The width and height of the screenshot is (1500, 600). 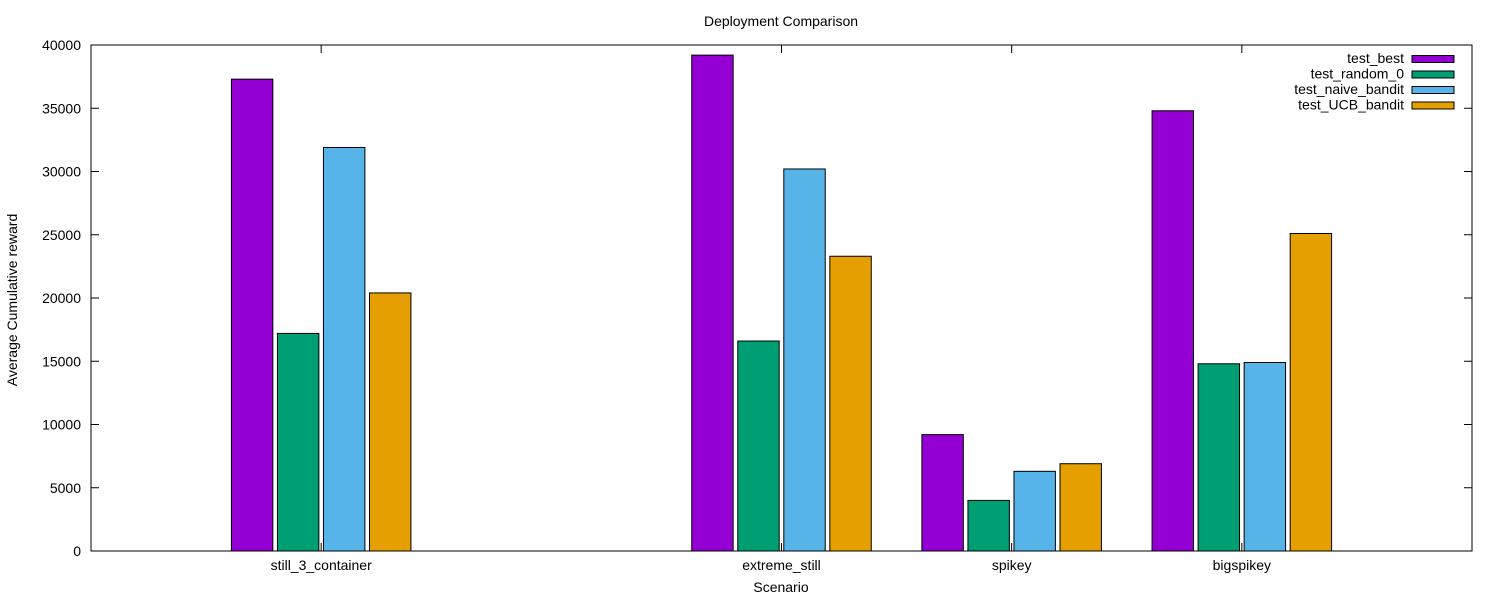 What do you see at coordinates (1351, 105) in the screenshot?
I see `legend-label: test_UCB_bandit` at bounding box center [1351, 105].